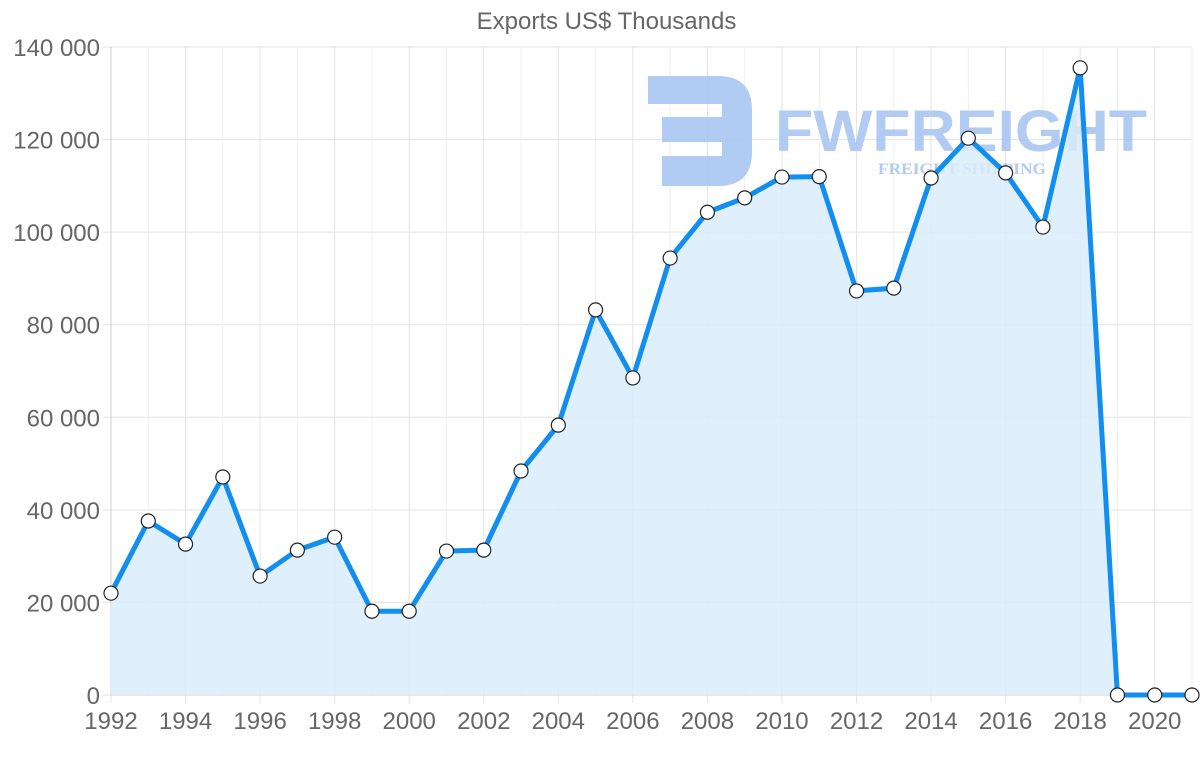 This screenshot has height=763, width=1200. What do you see at coordinates (1154, 721) in the screenshot?
I see `x-tick-label: 2020` at bounding box center [1154, 721].